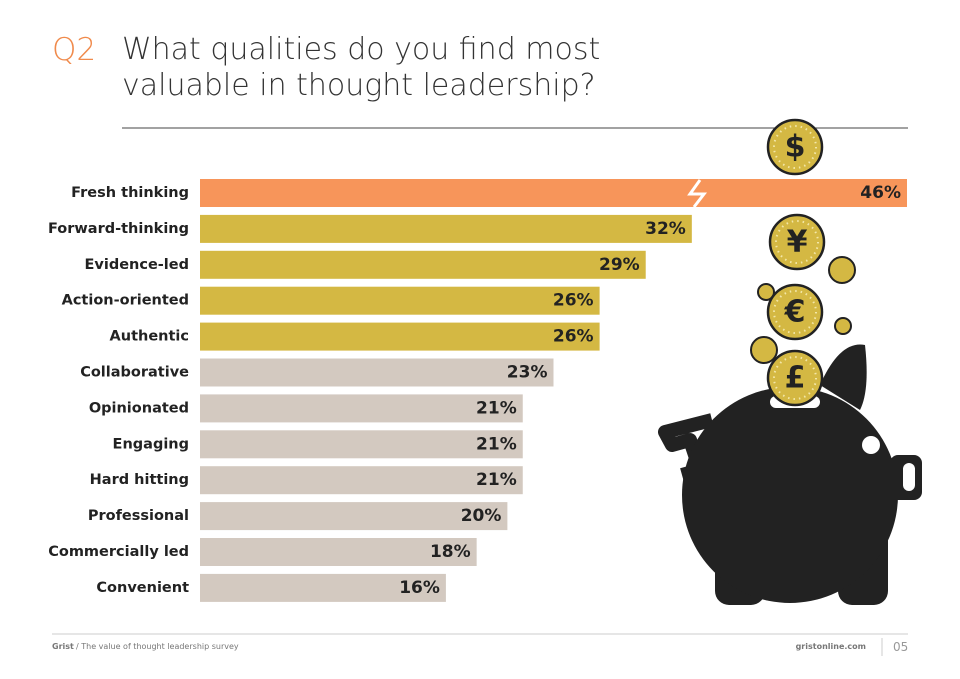 This screenshot has width=960, height=679. What do you see at coordinates (118, 229) in the screenshot?
I see `category-label: Forward-thinking` at bounding box center [118, 229].